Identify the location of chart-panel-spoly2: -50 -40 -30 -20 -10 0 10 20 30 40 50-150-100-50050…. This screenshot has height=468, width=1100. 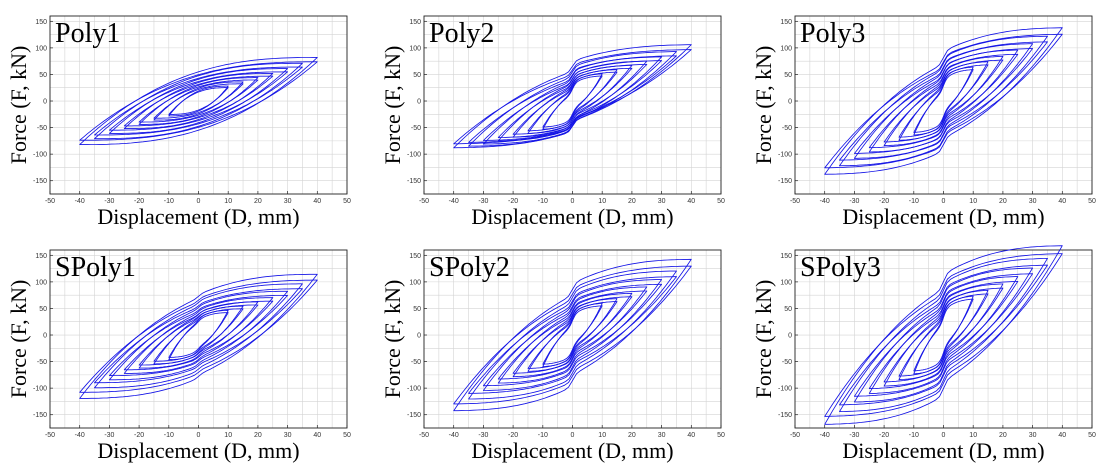
(552, 356).